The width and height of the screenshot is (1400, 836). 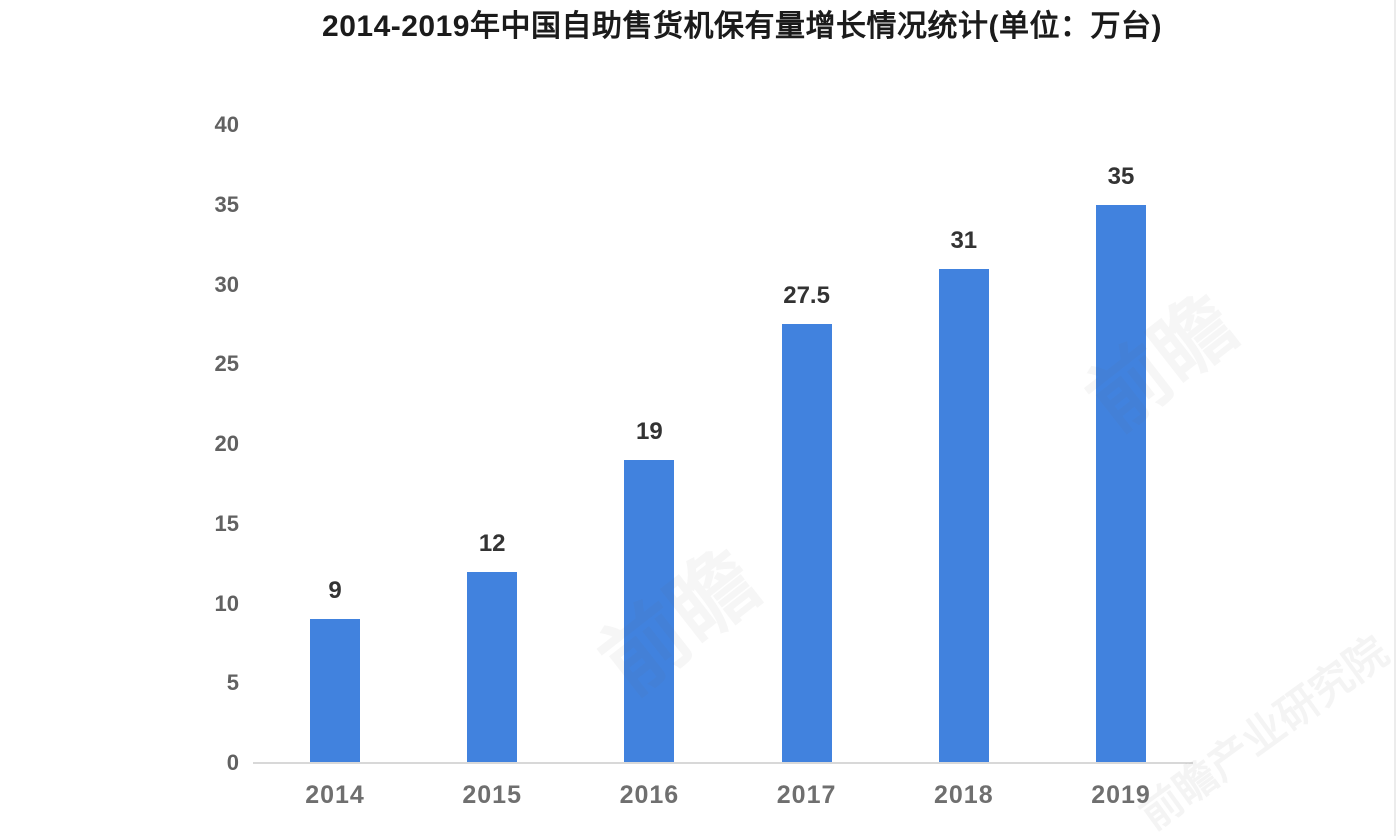 I want to click on bar-value-label: 35, so click(x=1121, y=176).